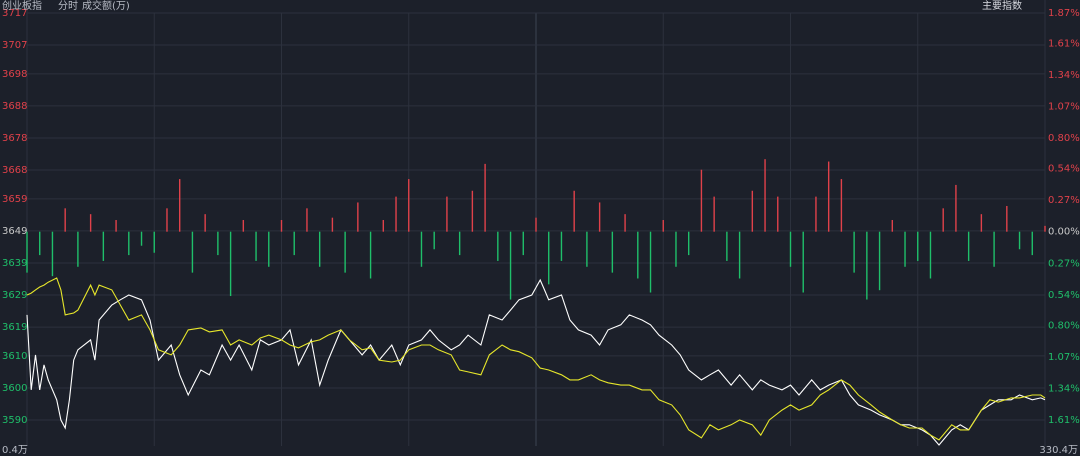 This screenshot has width=1080, height=456. What do you see at coordinates (14, 231) in the screenshot?
I see `y-tick-label: 3649` at bounding box center [14, 231].